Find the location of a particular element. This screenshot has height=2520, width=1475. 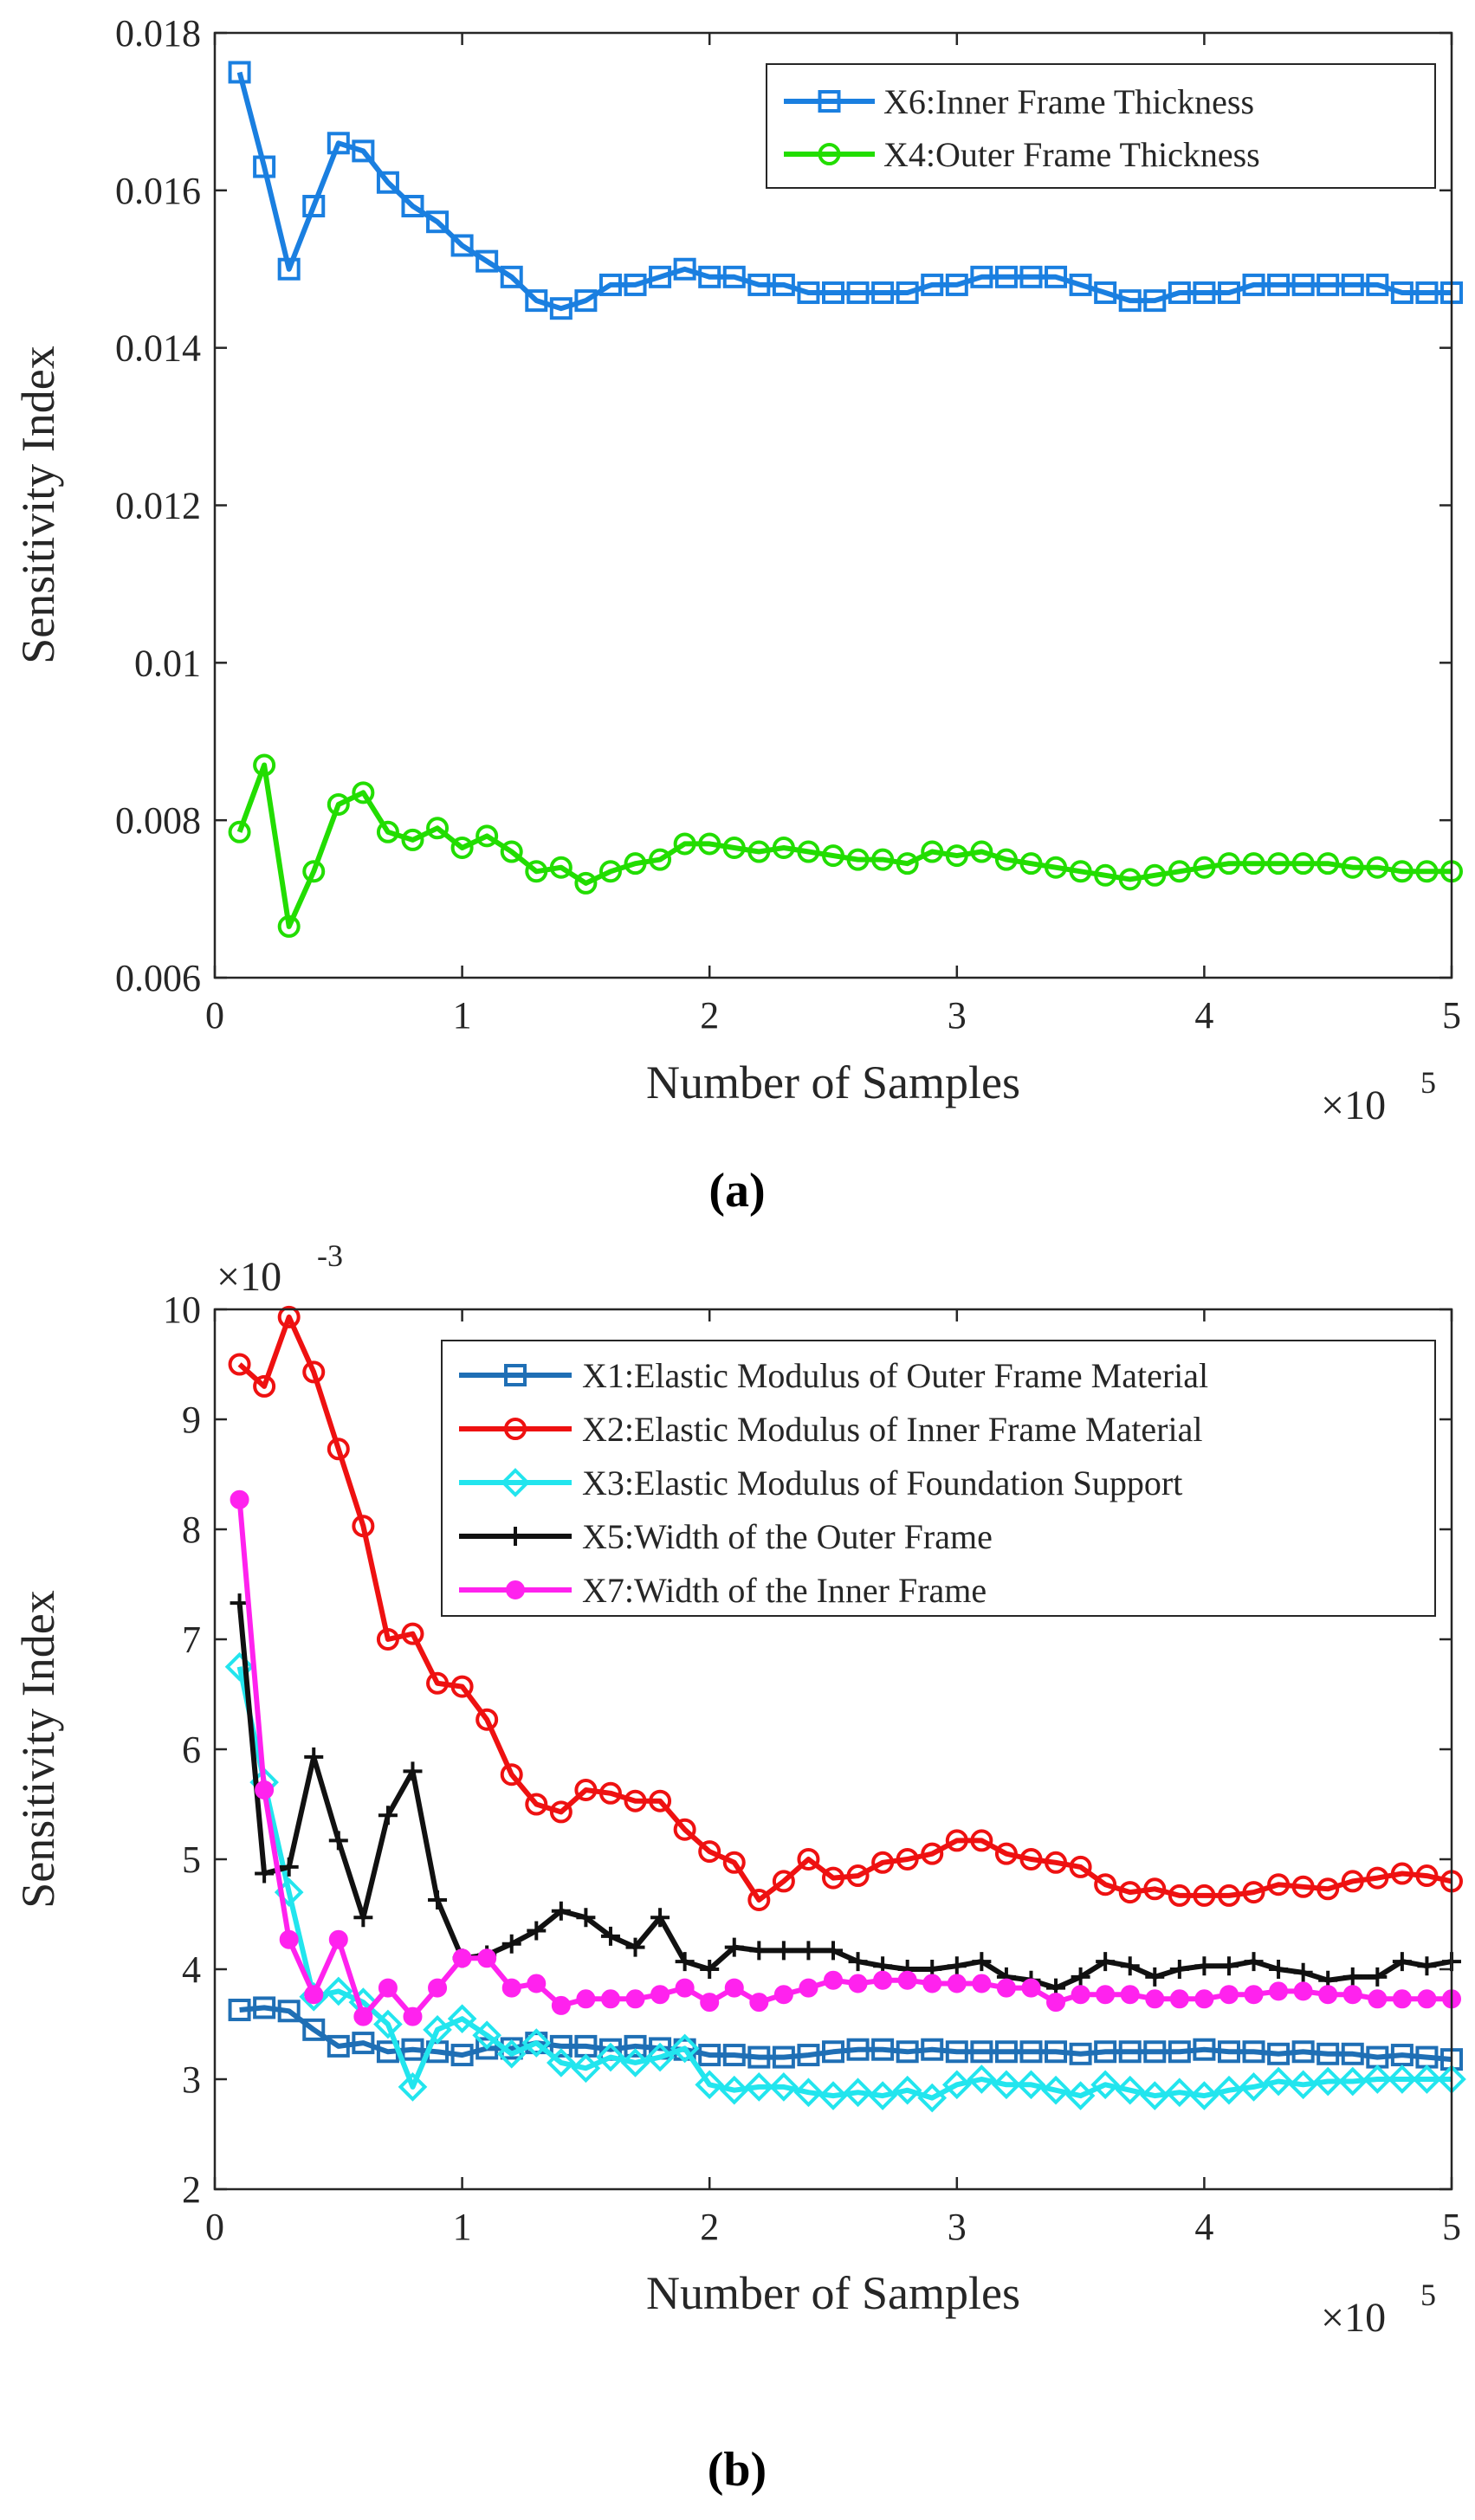

y-tick-label: 0.008 is located at coordinates (158, 820).